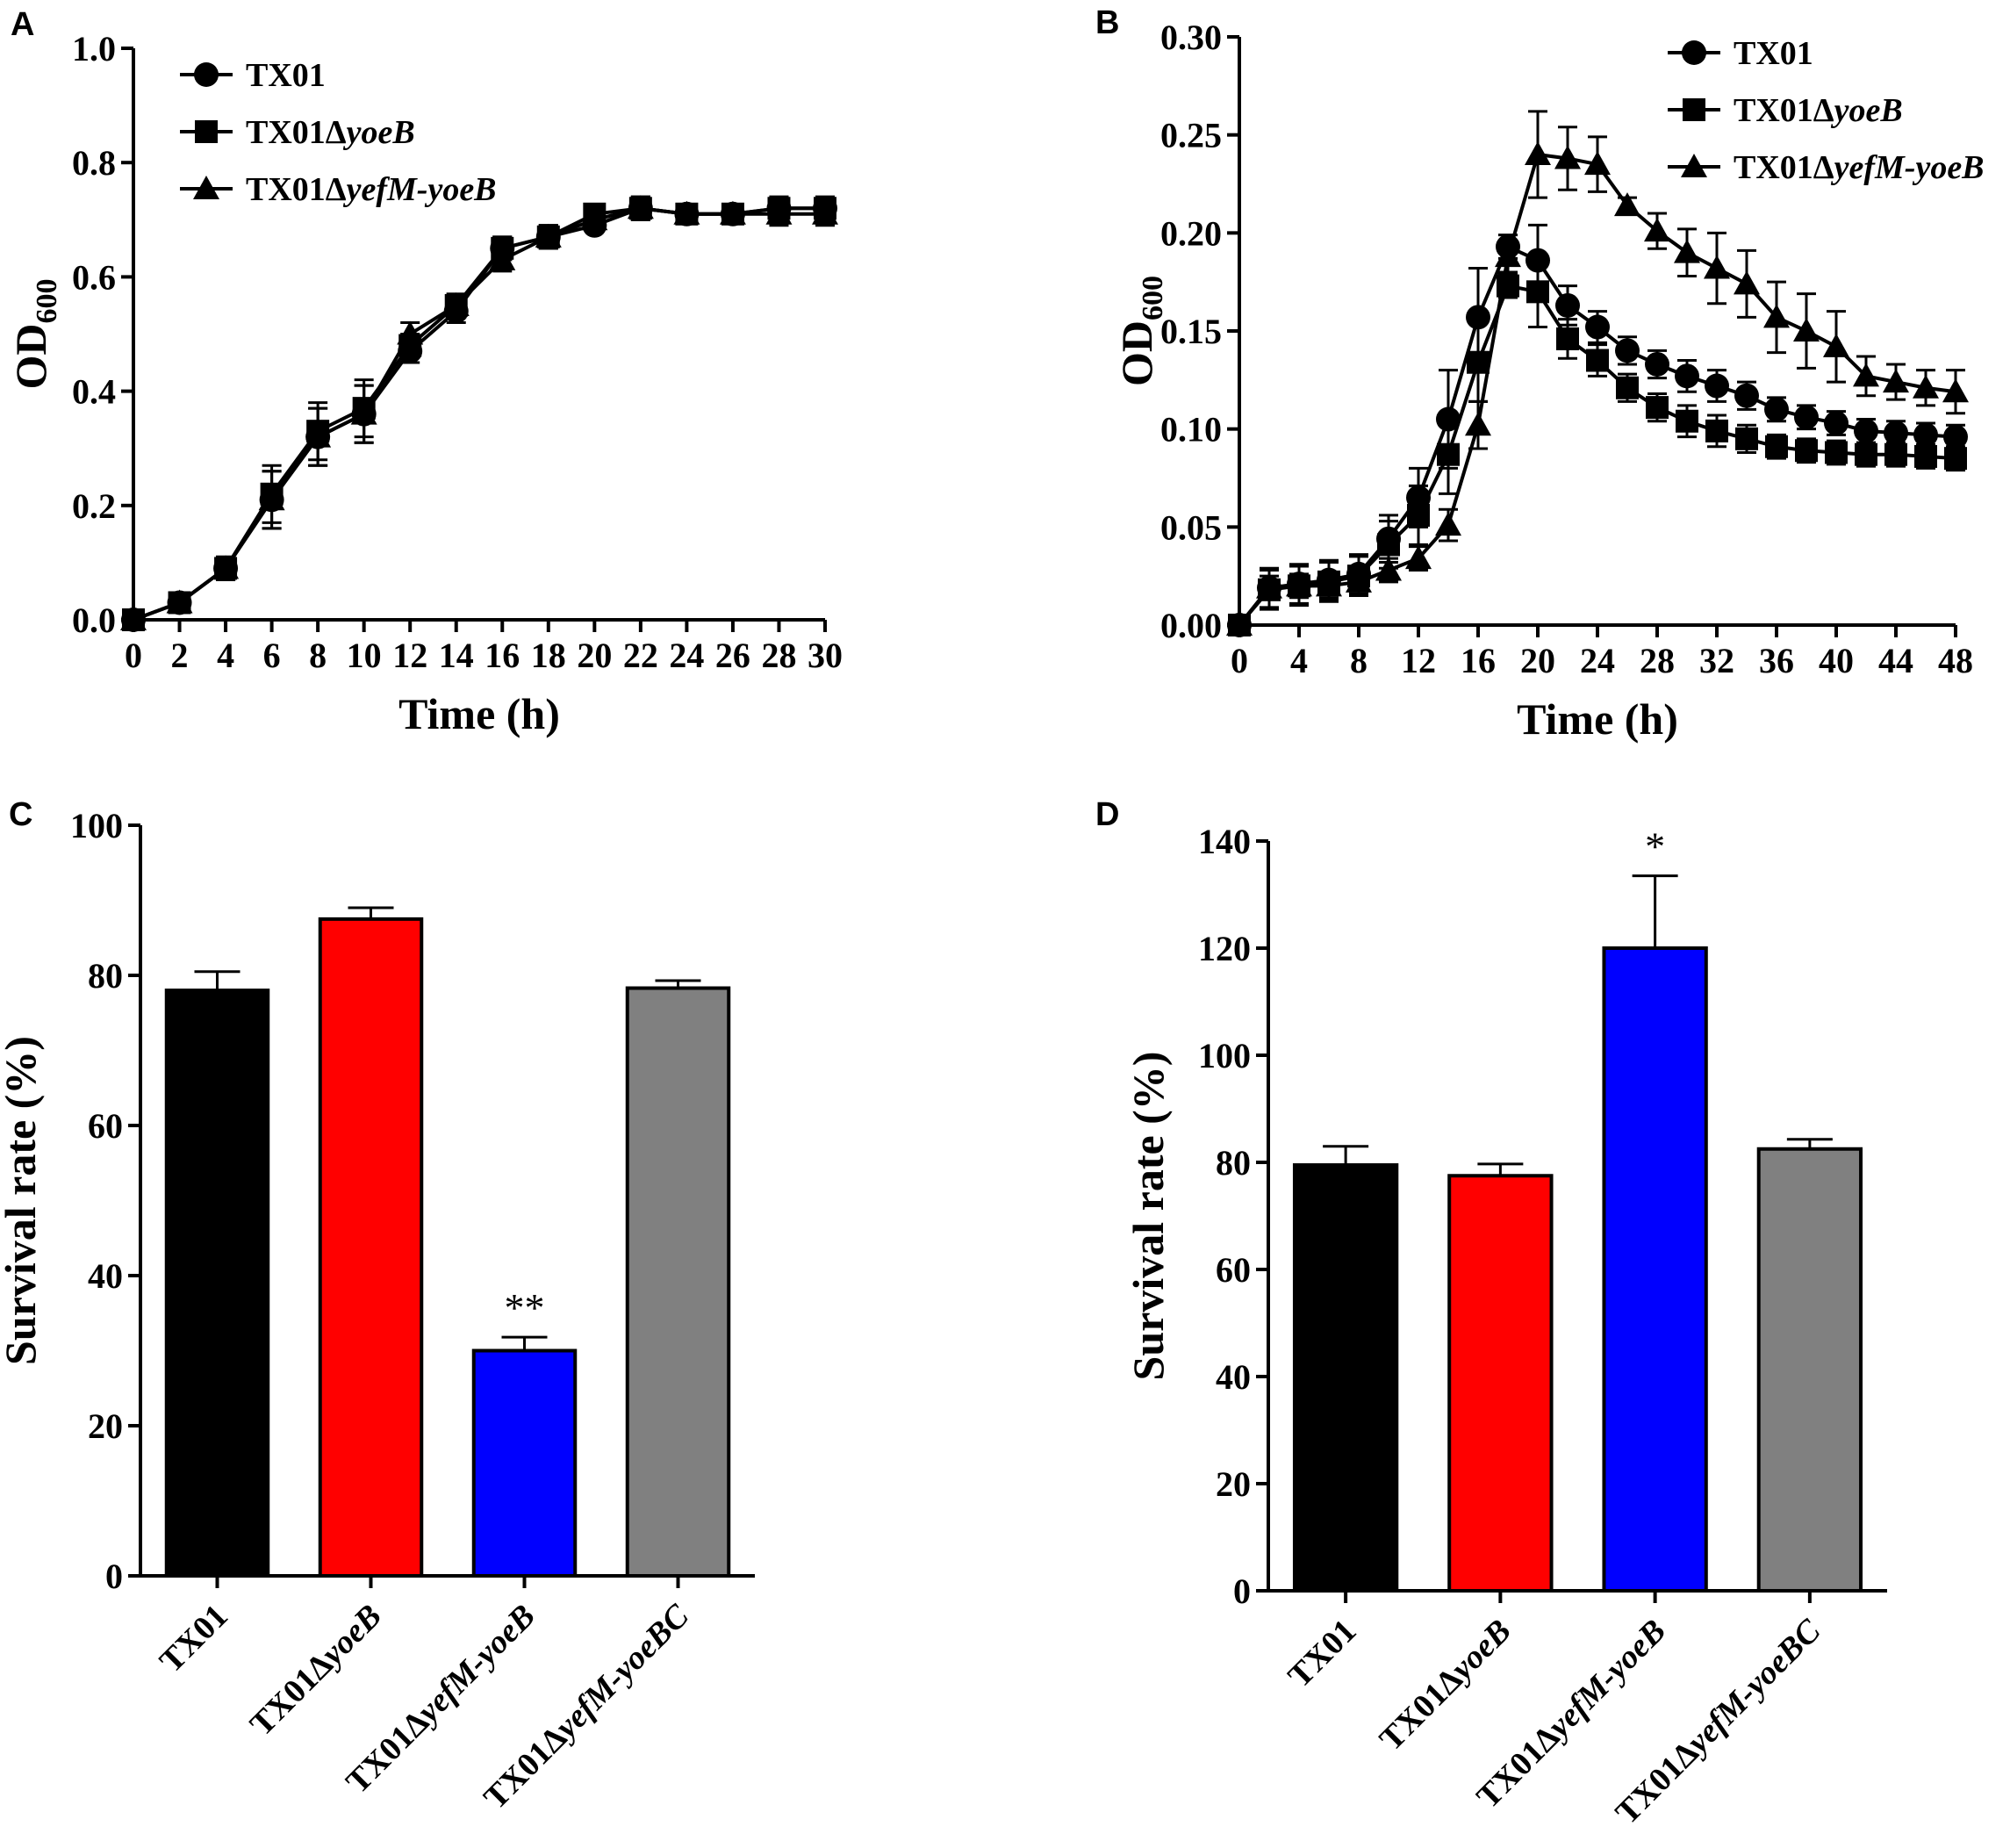  What do you see at coordinates (1191, 233) in the screenshot?
I see `y-tick-label: 0.20` at bounding box center [1191, 233].